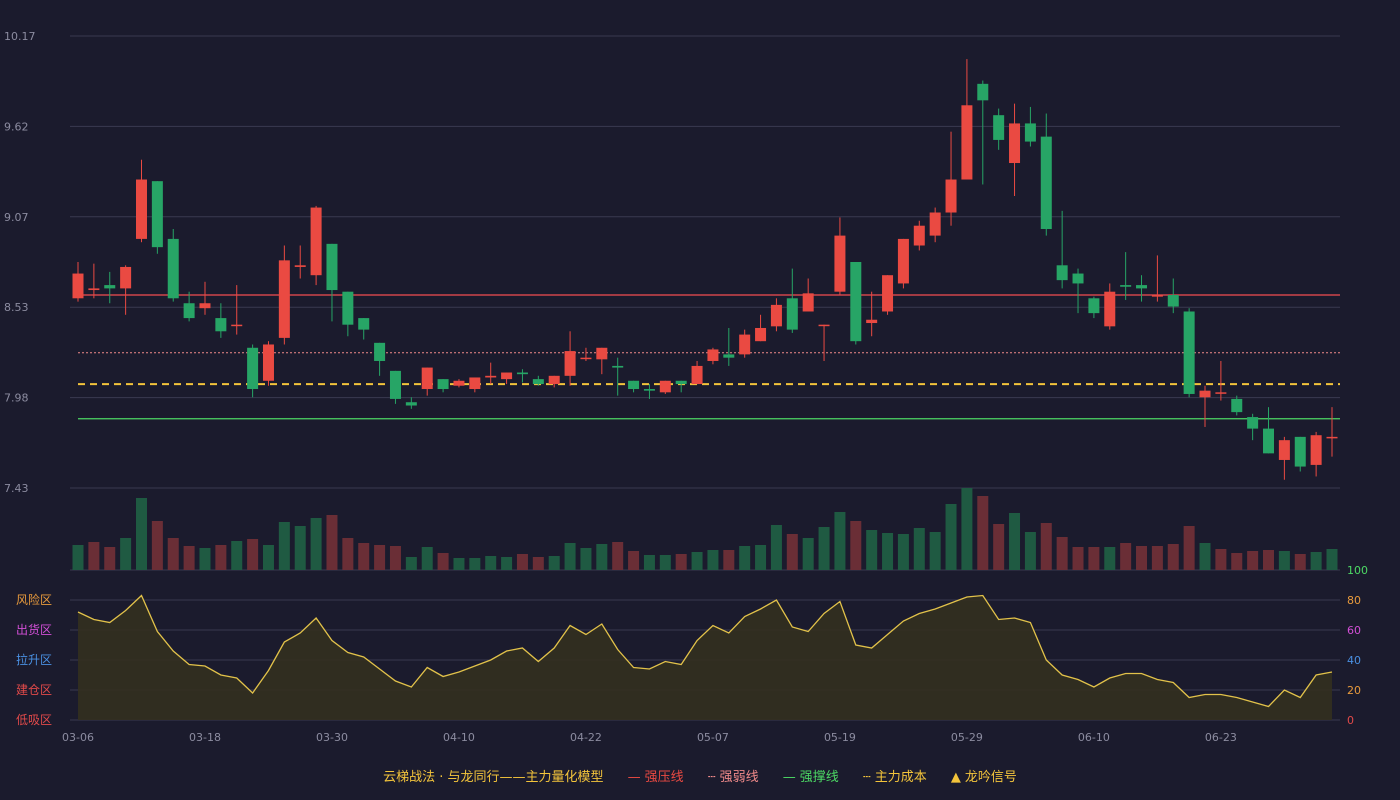 The height and width of the screenshot is (800, 1400). What do you see at coordinates (895, 775) in the screenshot?
I see `legend-item-main-cost: ┄ 主力成本` at bounding box center [895, 775].